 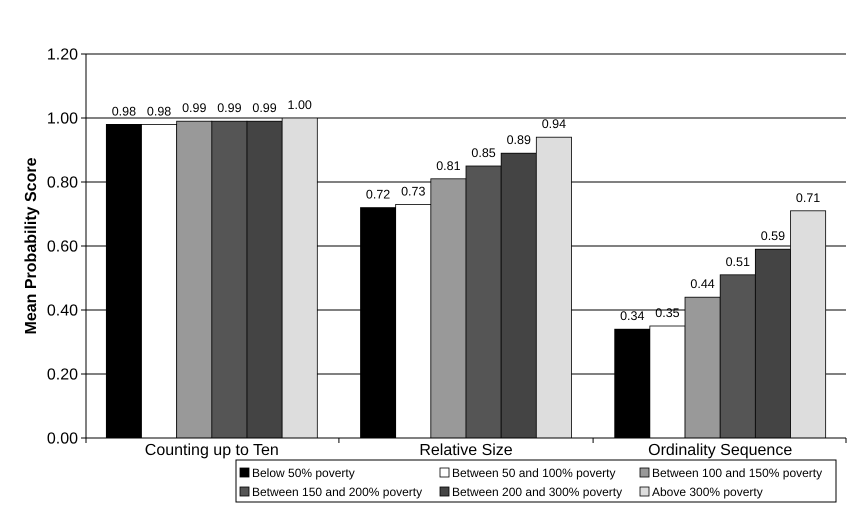 What do you see at coordinates (337, 492) in the screenshot?
I see `legend-label: Between 150 and 200% poverty` at bounding box center [337, 492].